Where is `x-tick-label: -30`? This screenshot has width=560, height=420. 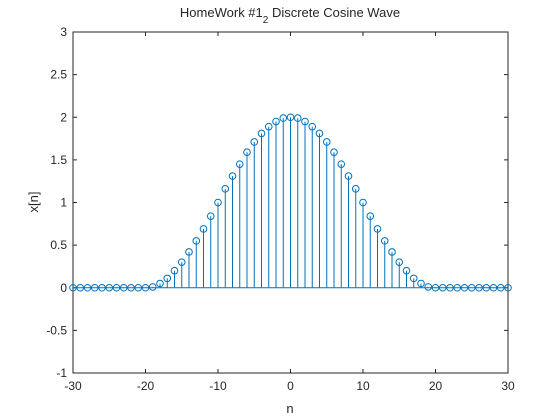 x-tick-label: -30 is located at coordinates (73, 386).